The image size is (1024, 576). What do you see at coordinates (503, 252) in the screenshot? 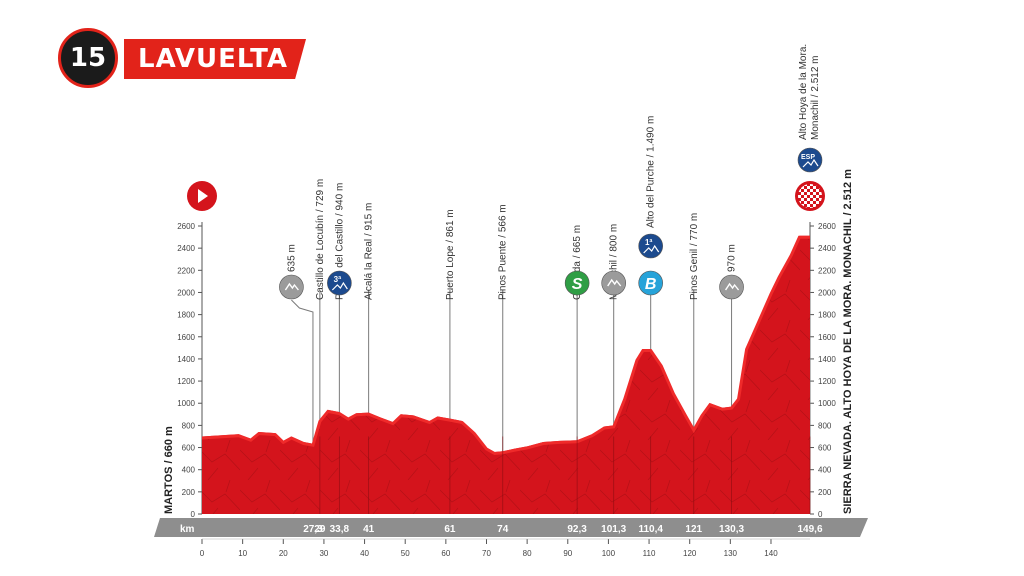
I see `point-label-5: Pinos Puente / 566 m` at bounding box center [503, 252].